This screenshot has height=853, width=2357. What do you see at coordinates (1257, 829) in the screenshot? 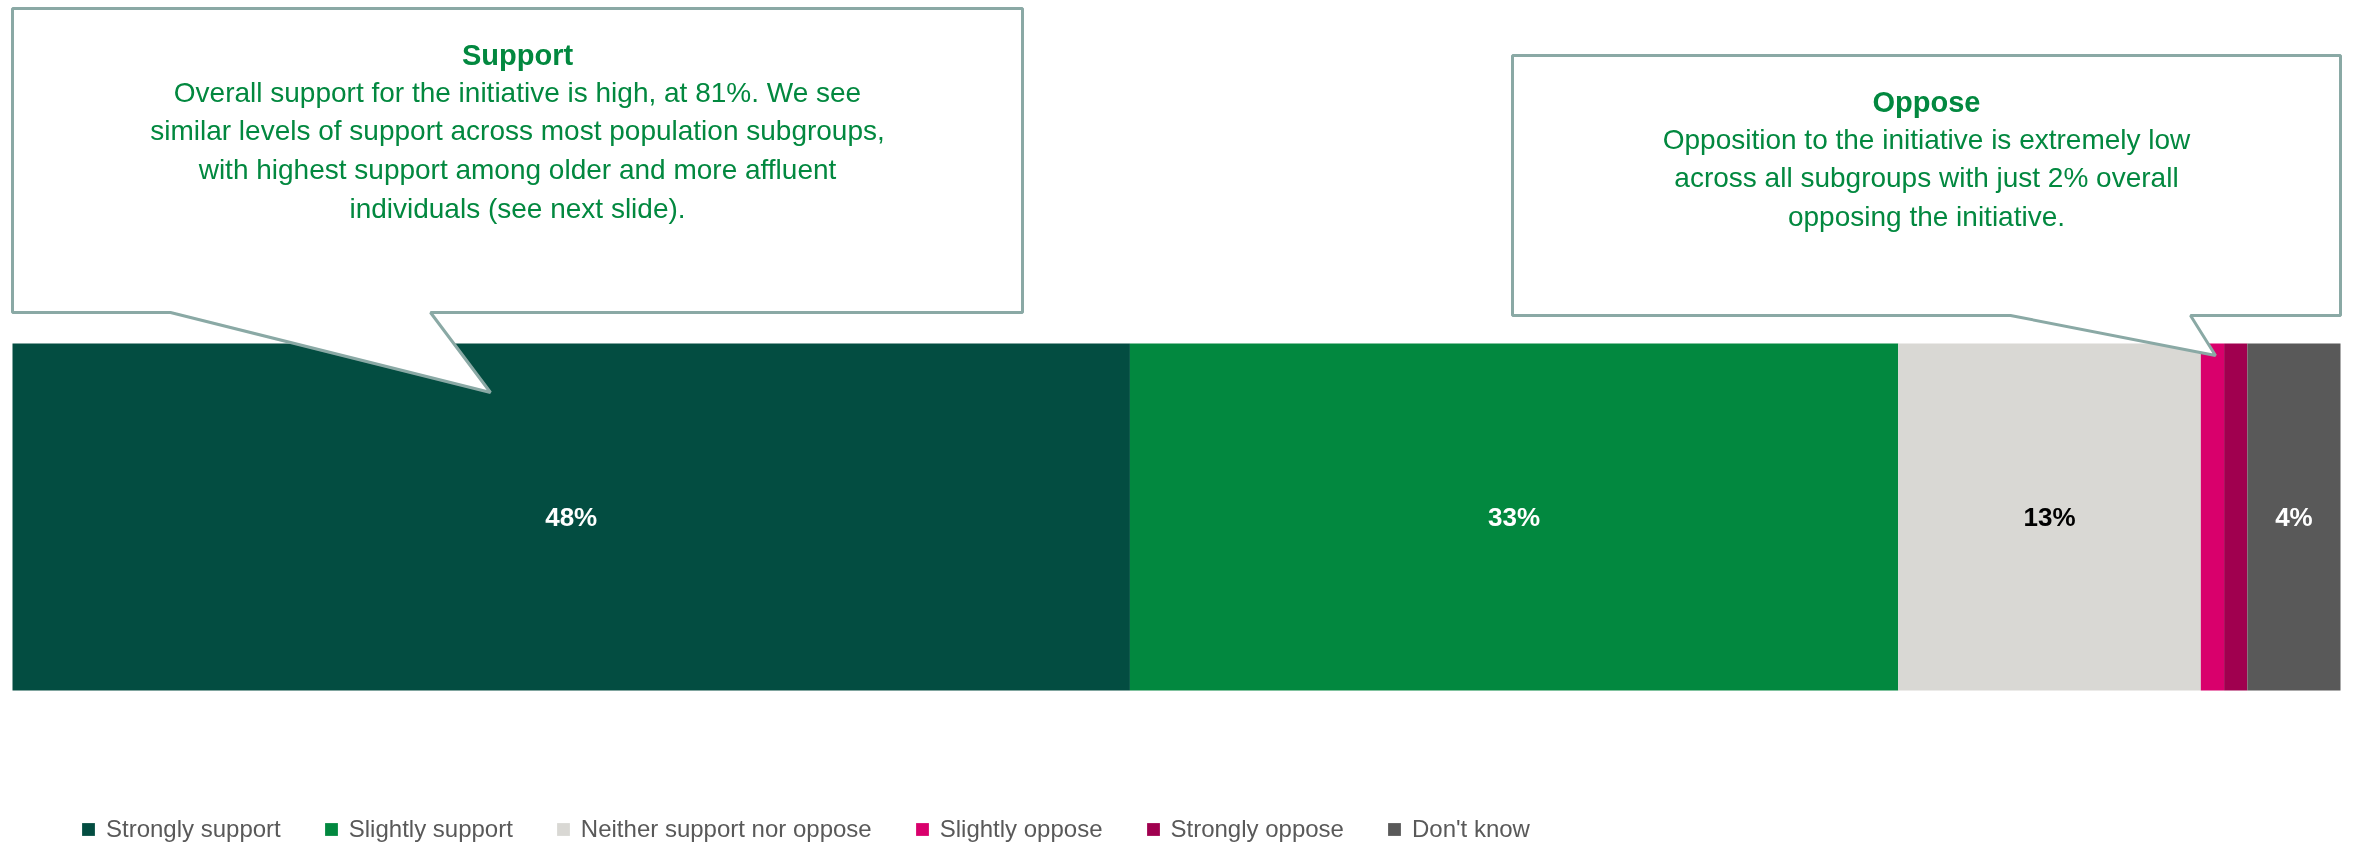
I see `legend-label: Strongly oppose` at bounding box center [1257, 829].